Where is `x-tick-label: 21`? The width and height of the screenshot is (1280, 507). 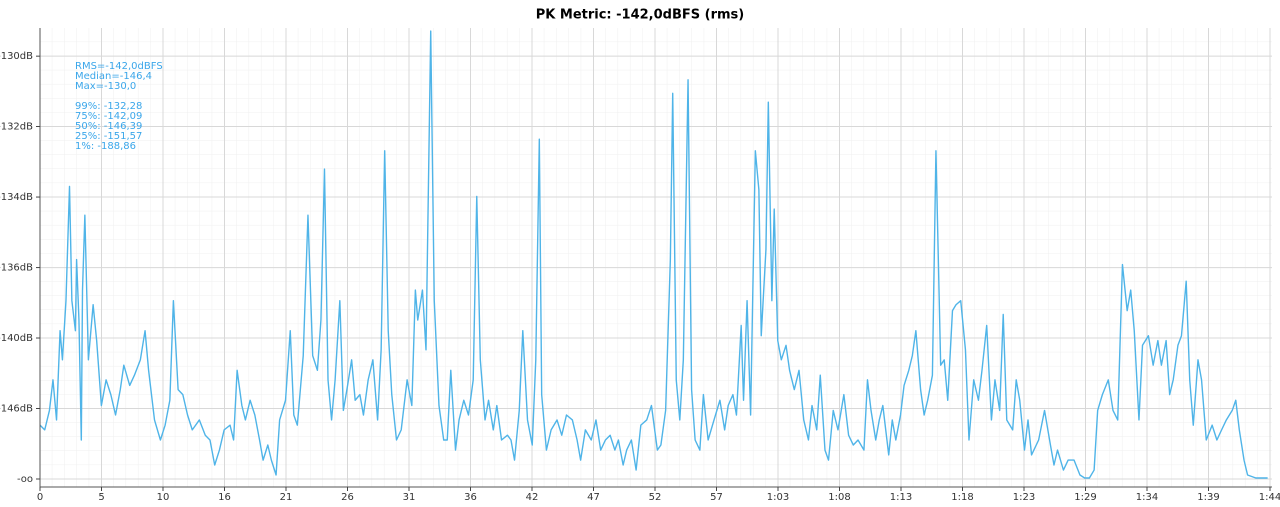
x-tick-label: 21 is located at coordinates (286, 497).